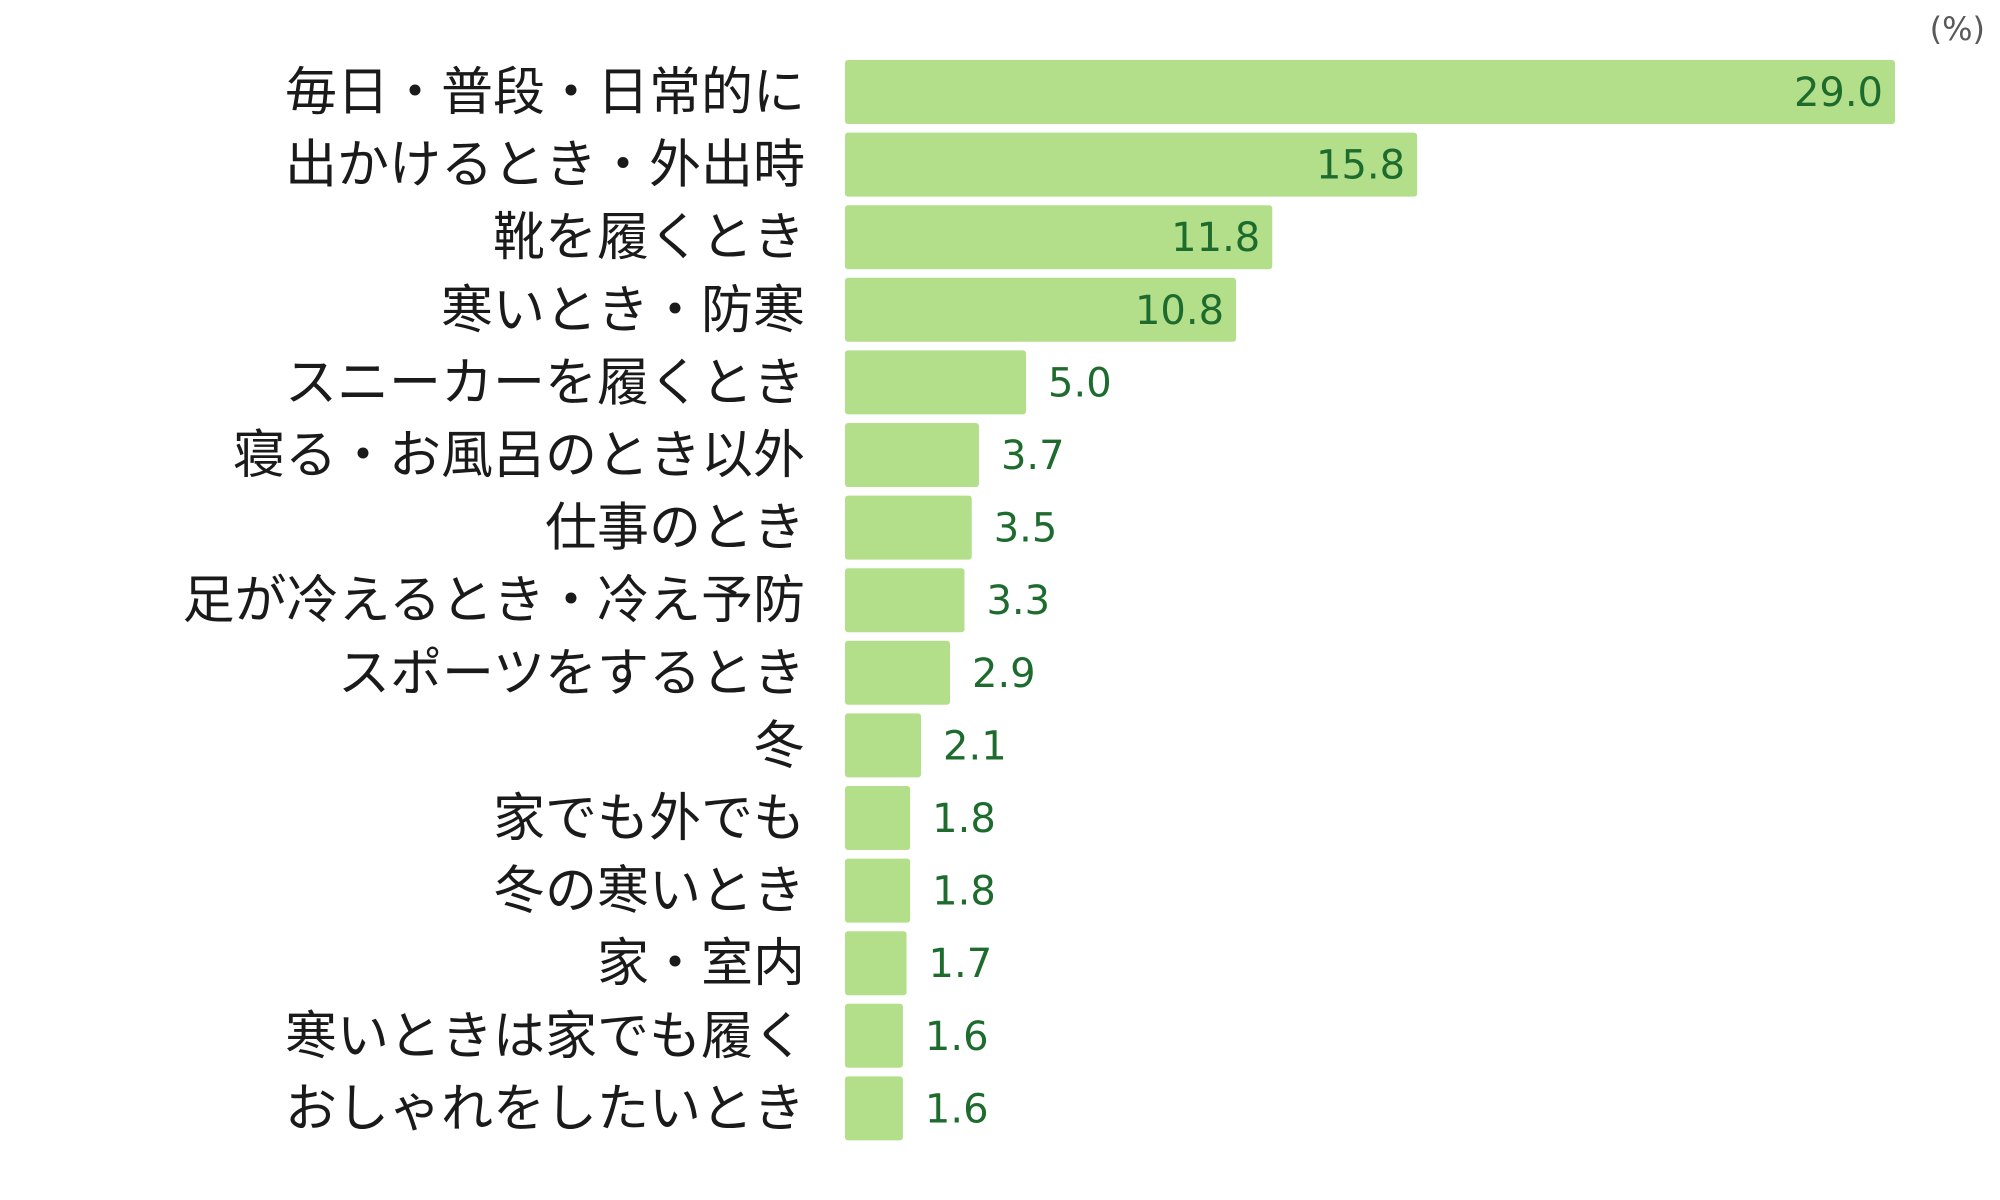 The width and height of the screenshot is (2000, 1200). What do you see at coordinates (1957, 29) in the screenshot?
I see `unit-label: (%)` at bounding box center [1957, 29].